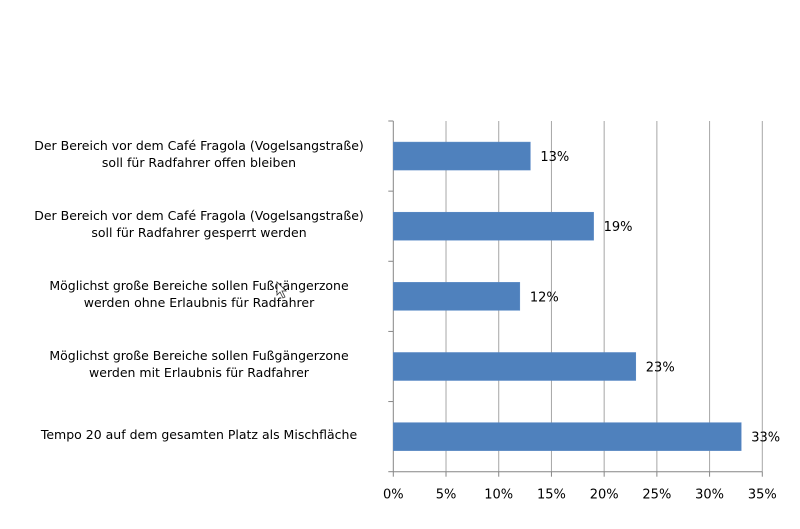 The width and height of the screenshot is (800, 529). Describe the element at coordinates (446, 495) in the screenshot. I see `x-tick-label: 5%` at that location.